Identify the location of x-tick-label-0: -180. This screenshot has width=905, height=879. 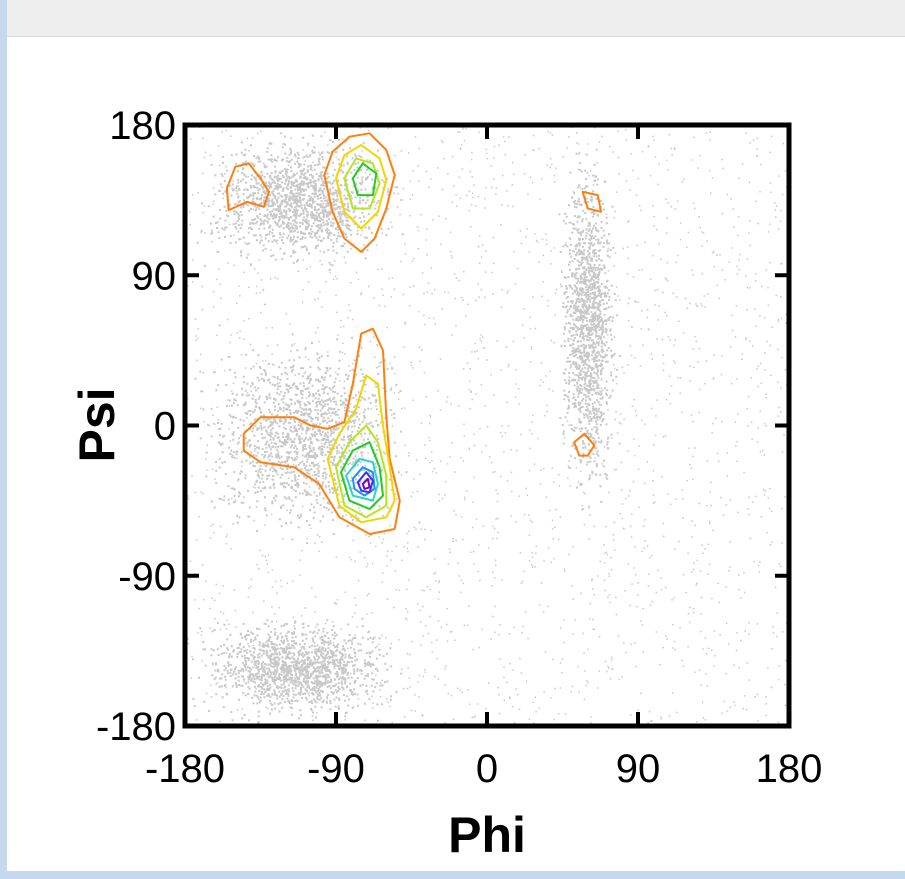
(185, 769).